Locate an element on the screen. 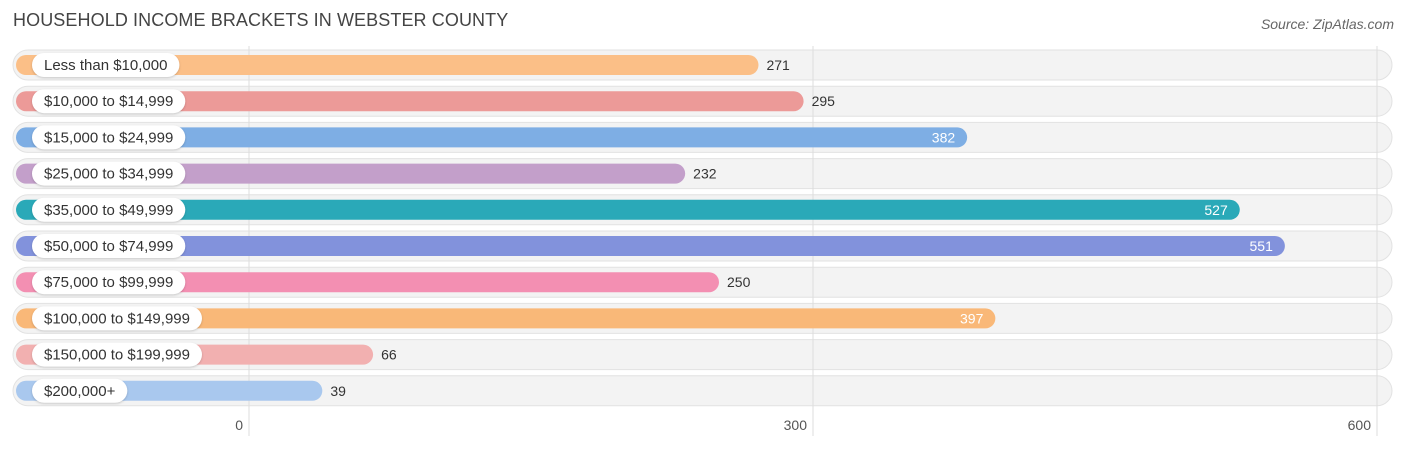 The width and height of the screenshot is (1406, 450). category-label: $150,000 to $199,999 is located at coordinates (117, 355).